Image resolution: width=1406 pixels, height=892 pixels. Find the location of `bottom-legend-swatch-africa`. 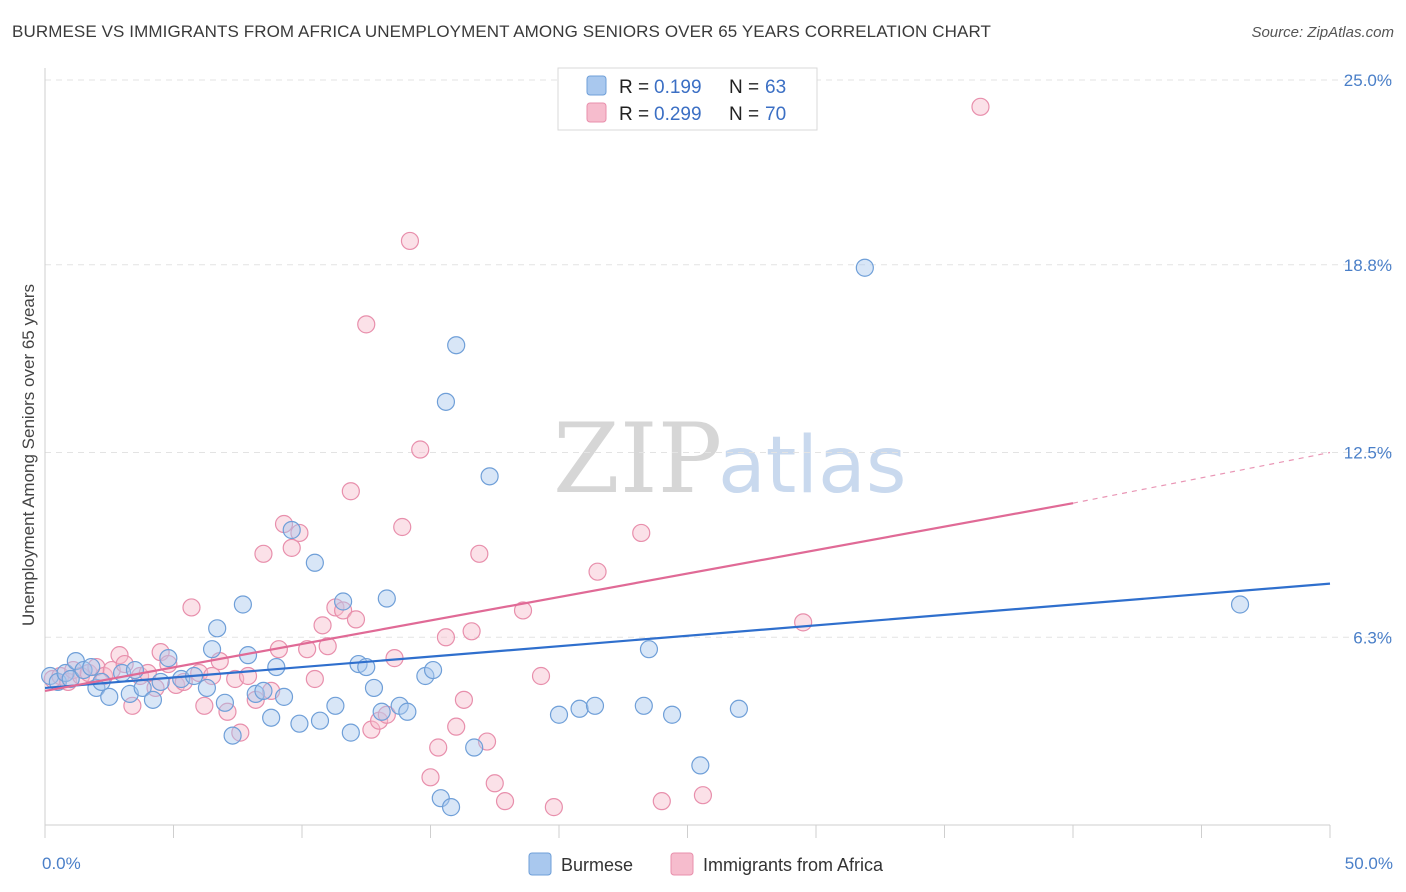

bottom-legend-swatch-africa is located at coordinates (682, 864).